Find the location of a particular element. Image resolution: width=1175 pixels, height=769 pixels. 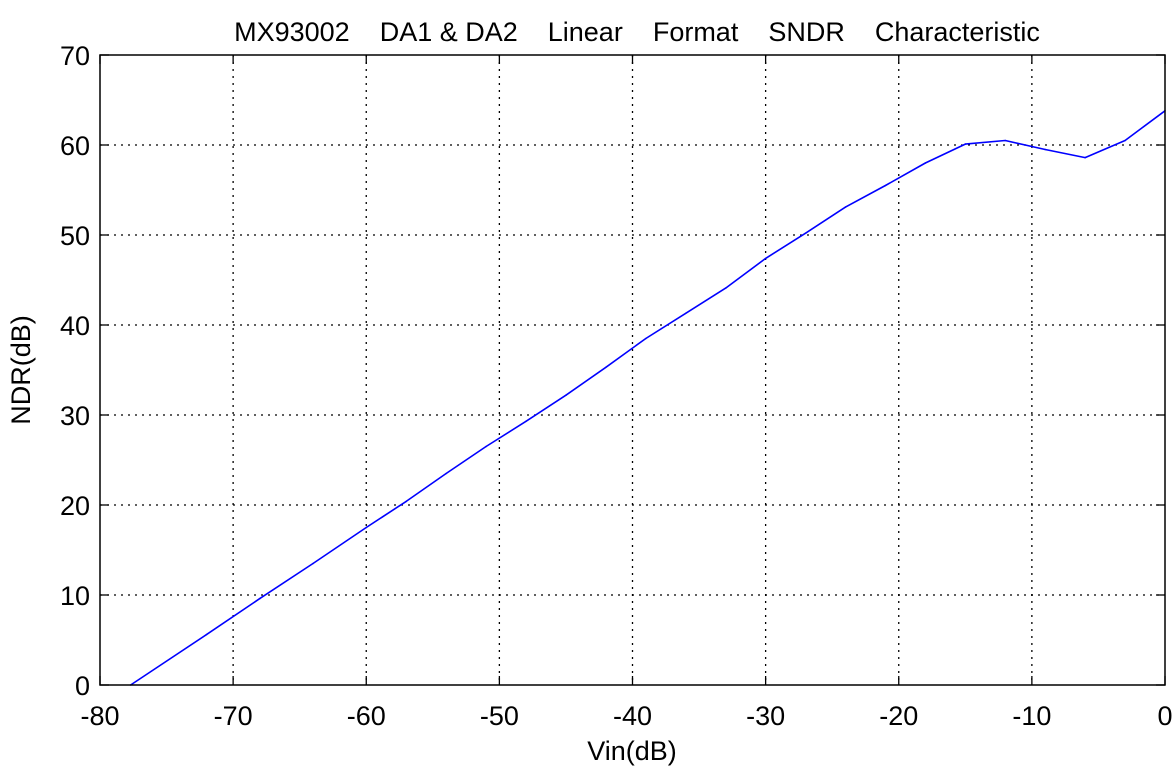

x-tick-label: -70 is located at coordinates (233, 716).